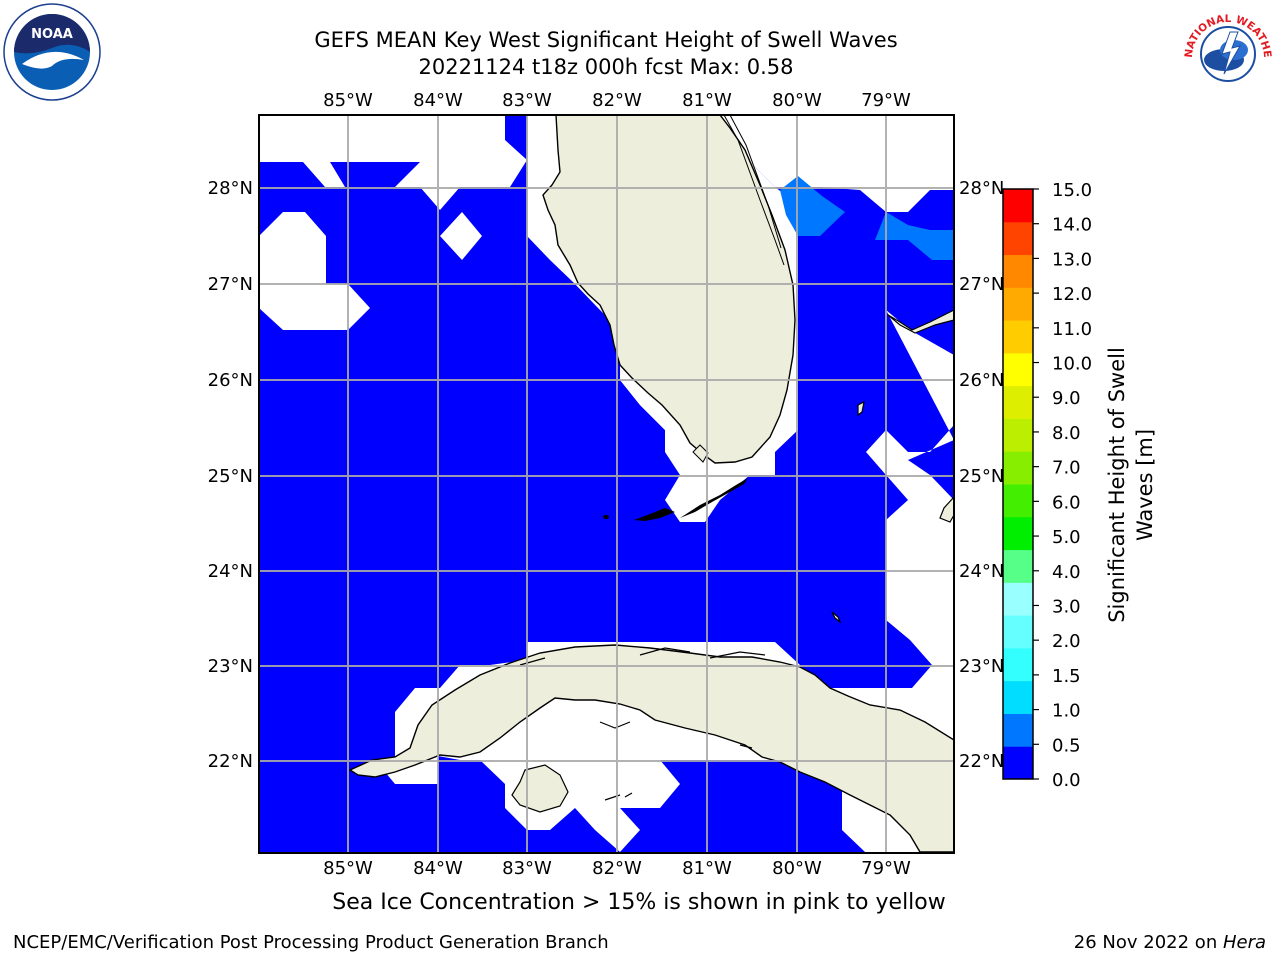 Image resolution: width=1280 pixels, height=960 pixels. What do you see at coordinates (1066, 433) in the screenshot?
I see `colorbar-tick-label: 8.0` at bounding box center [1066, 433].